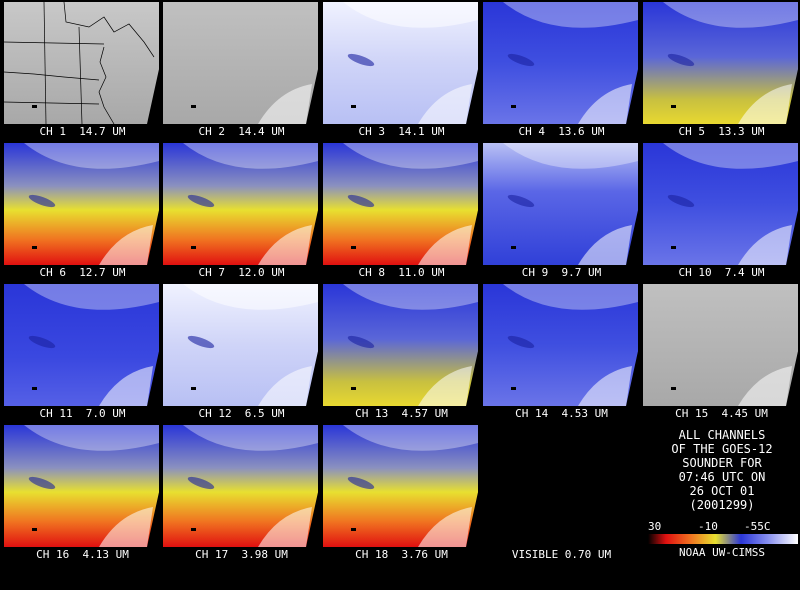  I want to click on info-line: SOUNDER FOR, so click(722, 463).